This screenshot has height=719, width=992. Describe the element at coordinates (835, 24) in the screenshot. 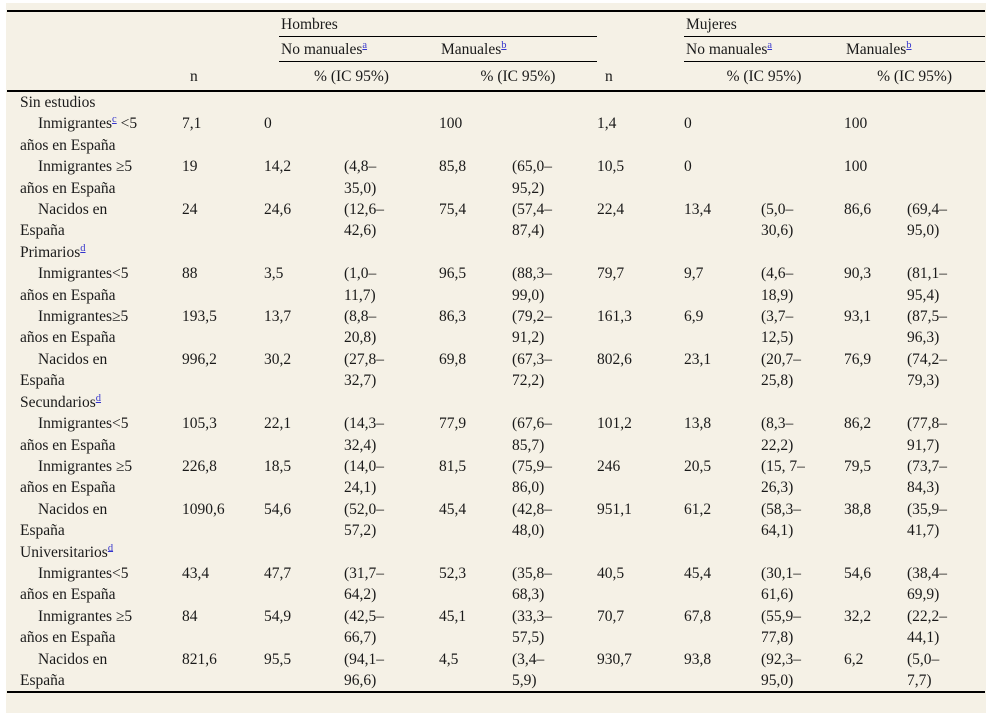

I see `group-header-mujeres: Mujeres` at that location.